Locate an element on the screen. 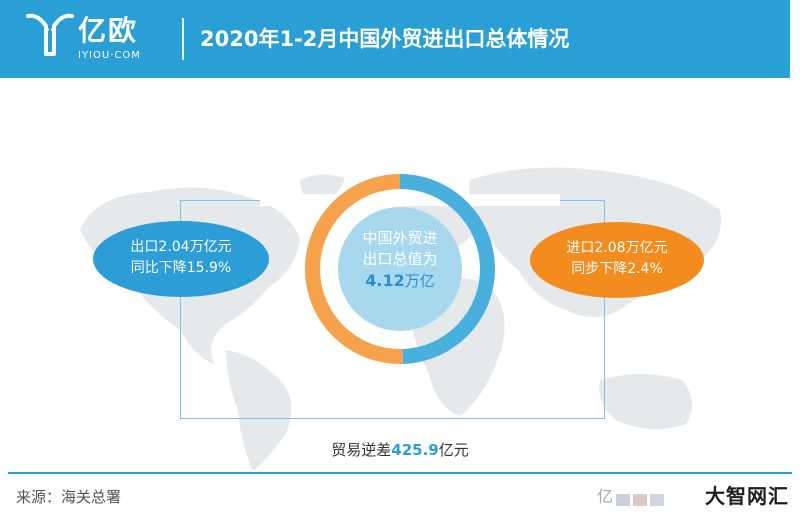  export-change: 同比下降15.9% is located at coordinates (181, 268).